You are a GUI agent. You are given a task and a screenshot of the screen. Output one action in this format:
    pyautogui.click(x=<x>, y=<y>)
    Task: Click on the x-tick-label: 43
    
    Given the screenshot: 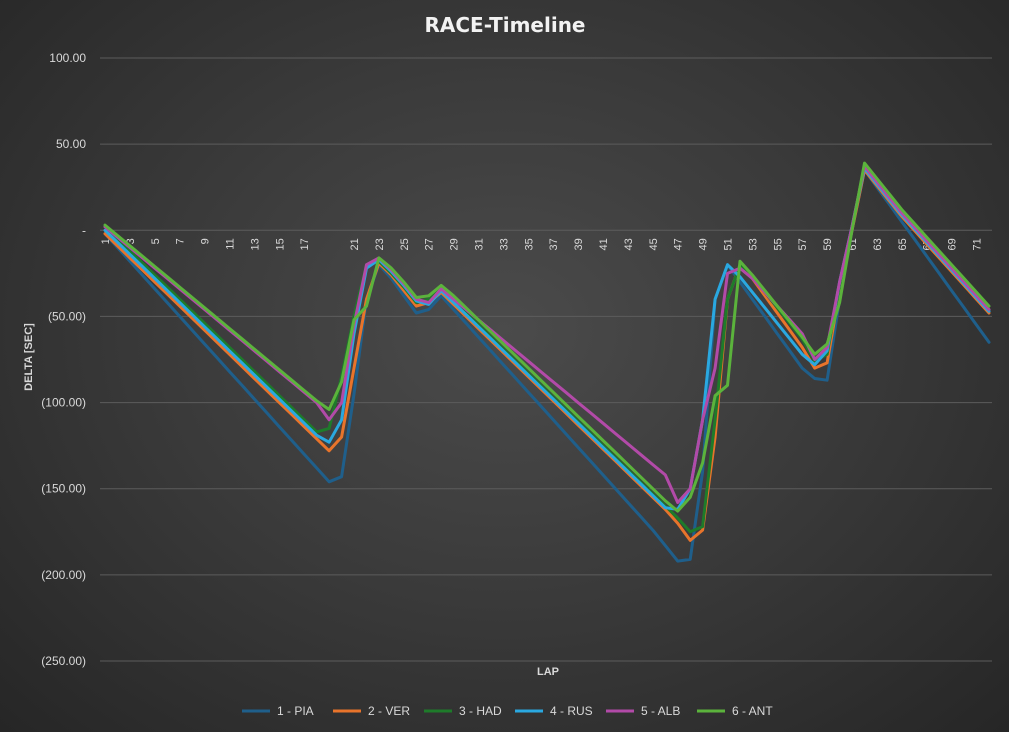 What is the action you would take?
    pyautogui.click(x=629, y=244)
    